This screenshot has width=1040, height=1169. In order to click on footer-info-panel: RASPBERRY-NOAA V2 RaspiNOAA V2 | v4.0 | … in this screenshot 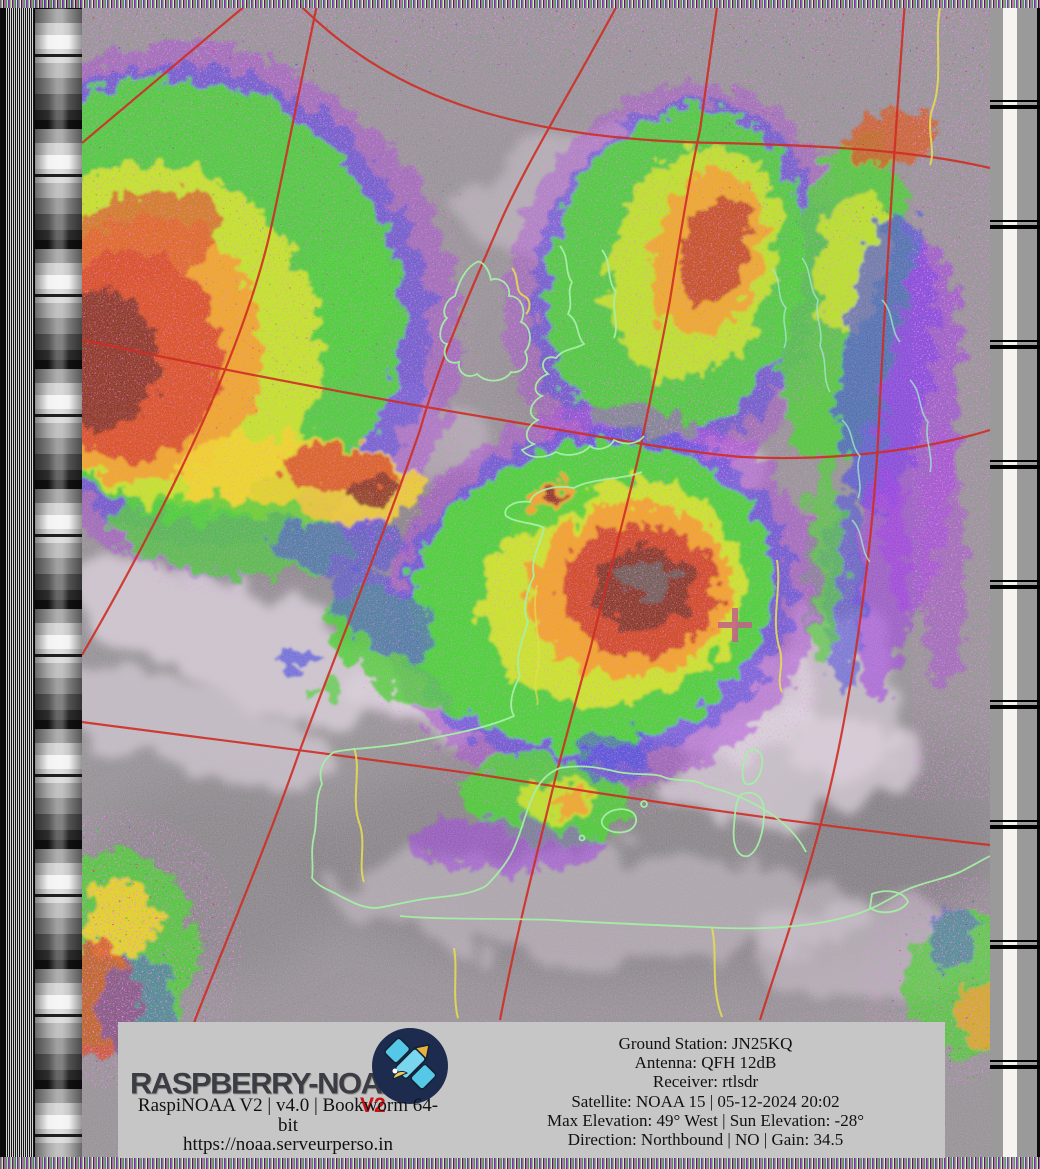, I will do `click(531, 1090)`.